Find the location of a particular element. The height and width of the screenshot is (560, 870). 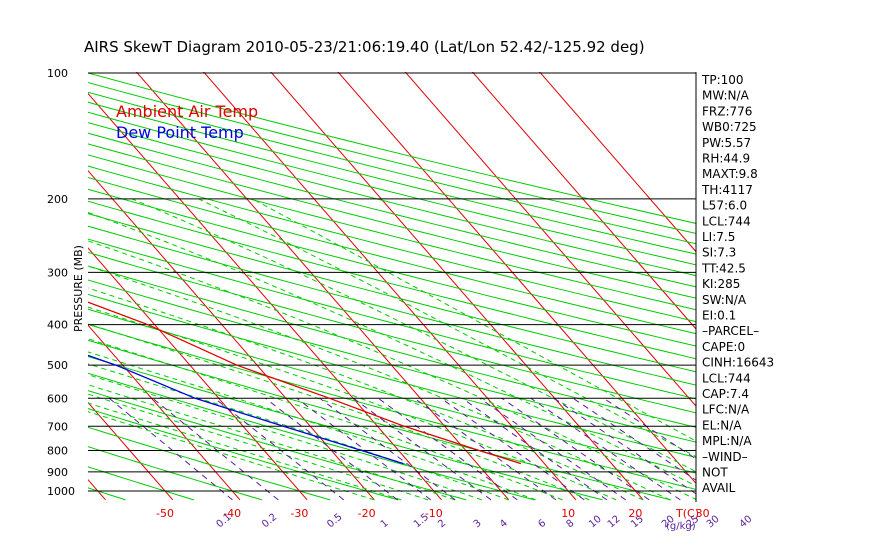

side-panel-item: LI:7.5 is located at coordinates (718, 237).